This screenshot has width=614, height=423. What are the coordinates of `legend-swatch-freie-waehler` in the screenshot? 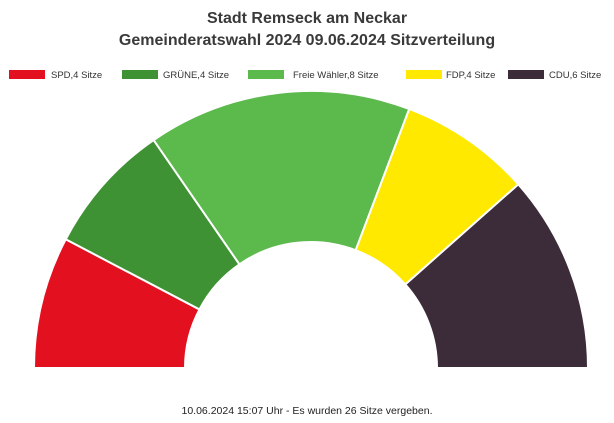 It's located at (266, 74).